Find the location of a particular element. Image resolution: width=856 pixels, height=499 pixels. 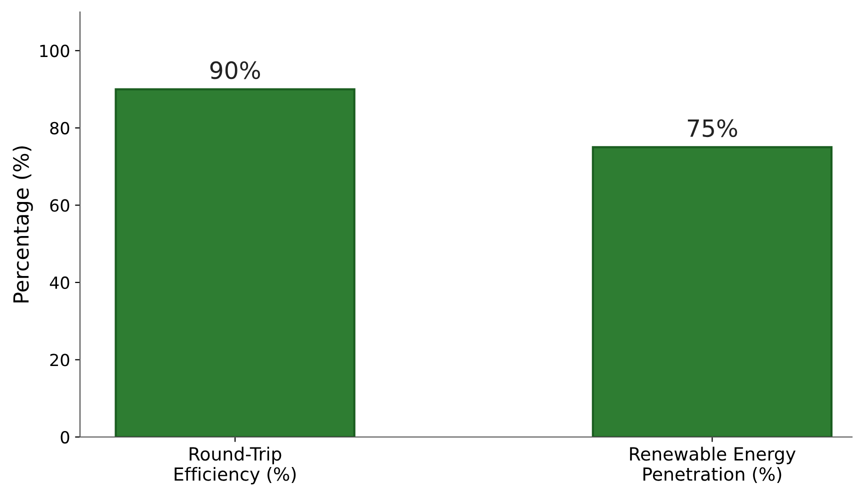

x-tick-label: Renewable Energy Penetration (%) is located at coordinates (713, 465).